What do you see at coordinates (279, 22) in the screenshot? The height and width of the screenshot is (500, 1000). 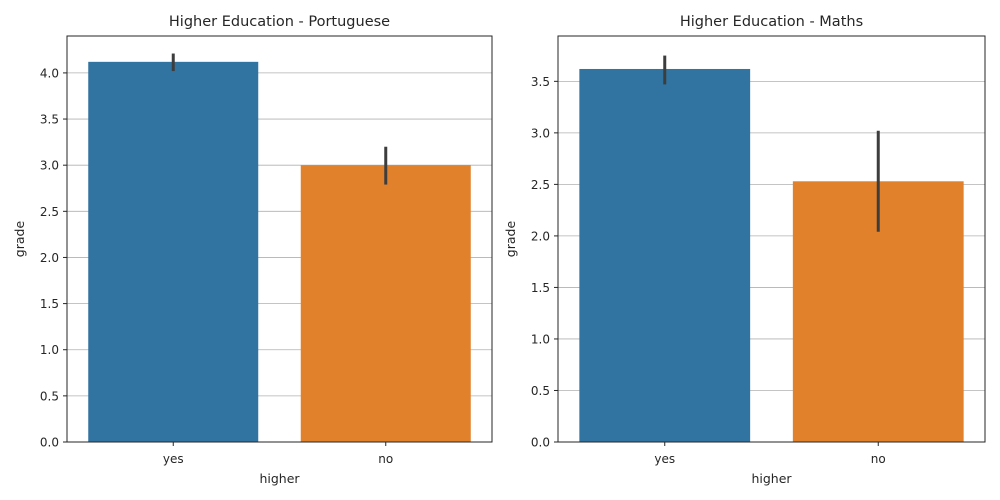 I see `chart-title: Higher Education - Portuguese` at bounding box center [279, 22].